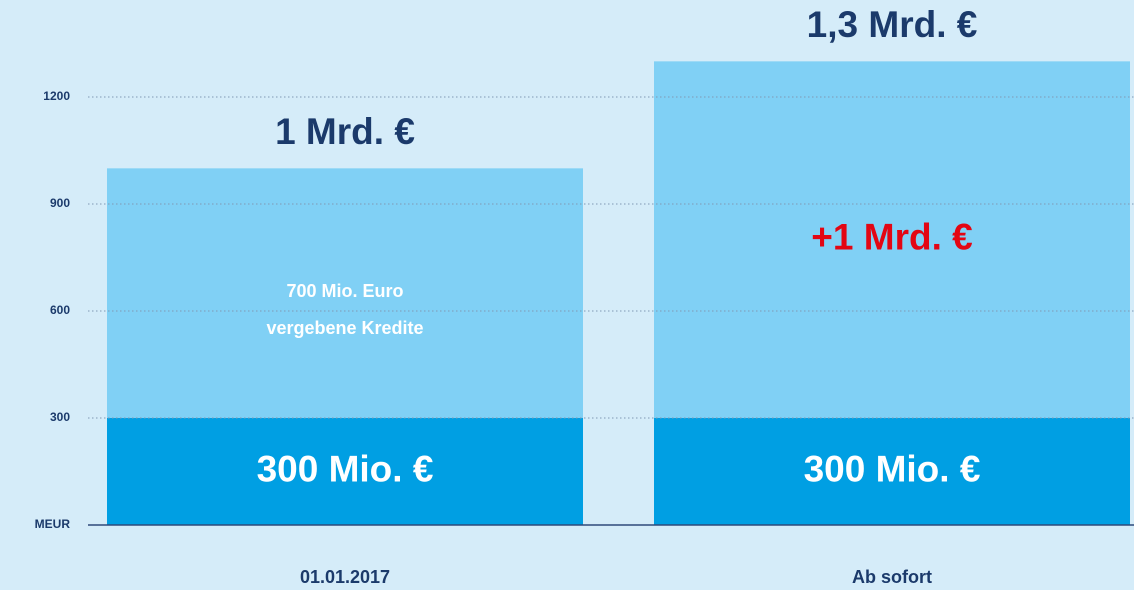  I want to click on x-tick-label: 01.01.2017, so click(345, 577).